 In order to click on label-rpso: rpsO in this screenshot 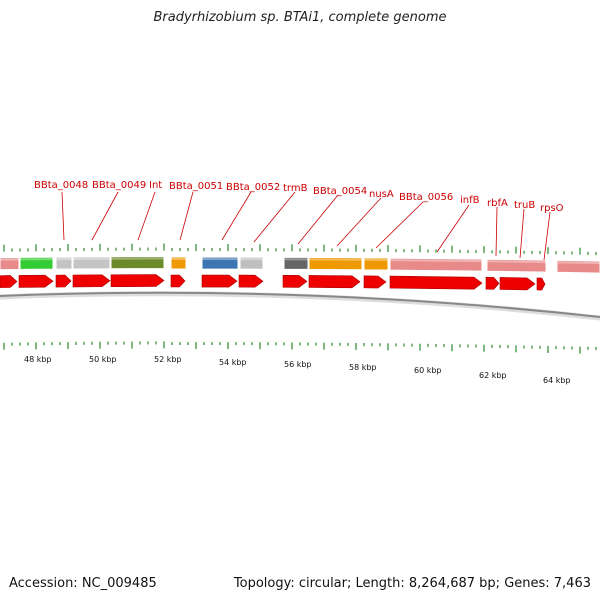, I will do `click(552, 208)`.